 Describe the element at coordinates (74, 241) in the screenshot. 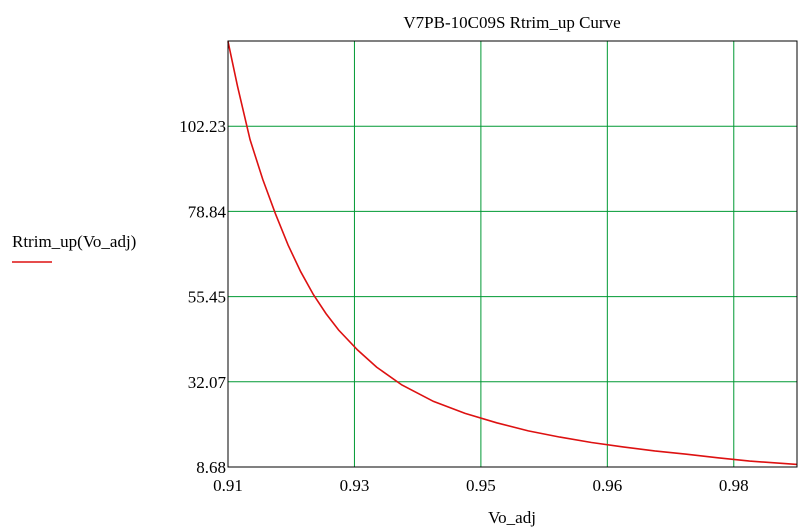

I see `legend-label: Rtrim_up(Vo_adj)` at that location.